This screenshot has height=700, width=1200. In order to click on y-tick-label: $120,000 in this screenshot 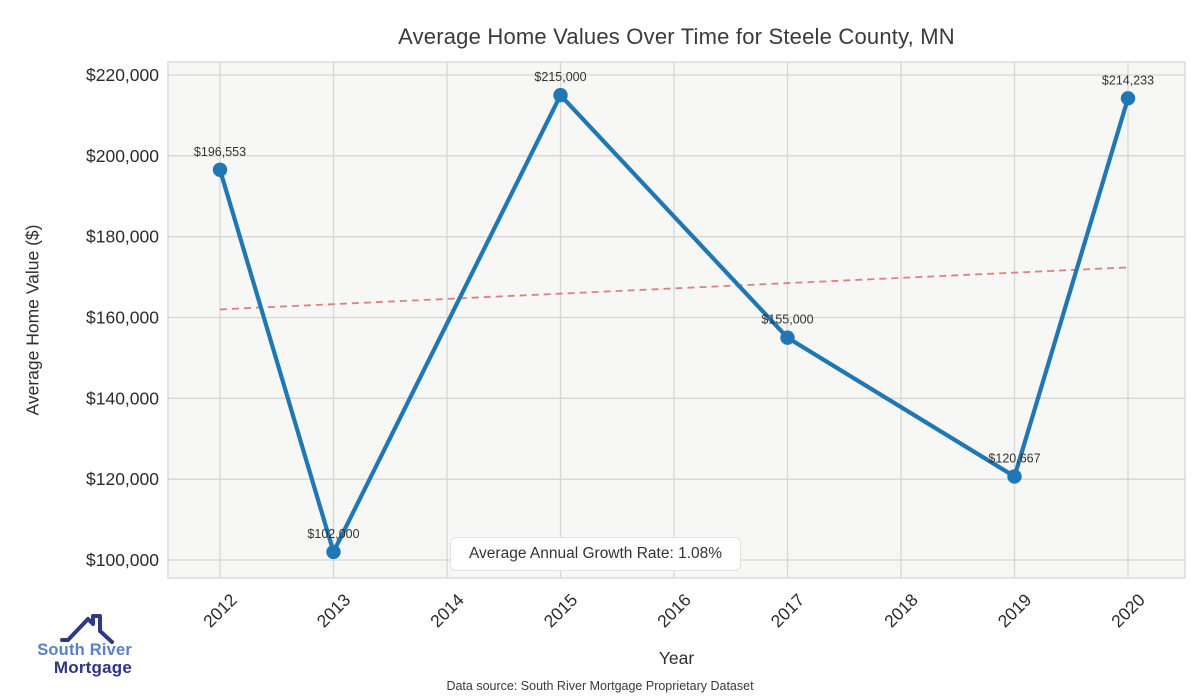, I will do `click(122, 479)`.